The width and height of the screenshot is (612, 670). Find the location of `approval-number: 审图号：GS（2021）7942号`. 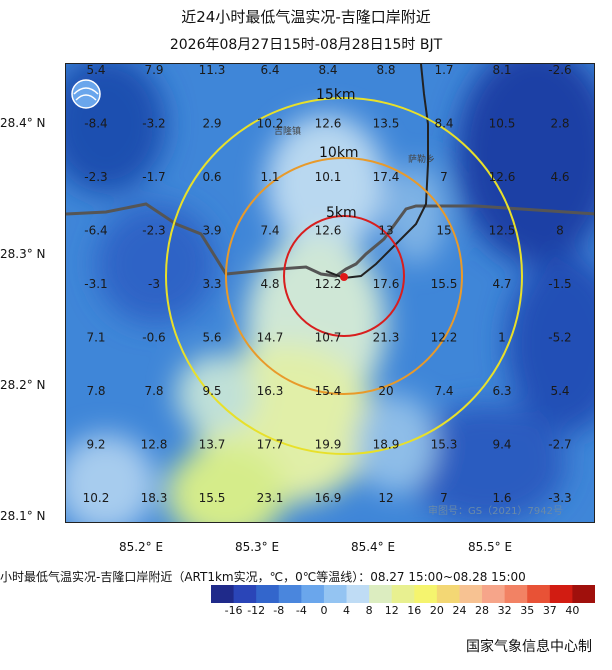

approval-number: 审图号：GS（2021）7942号 is located at coordinates (495, 510).